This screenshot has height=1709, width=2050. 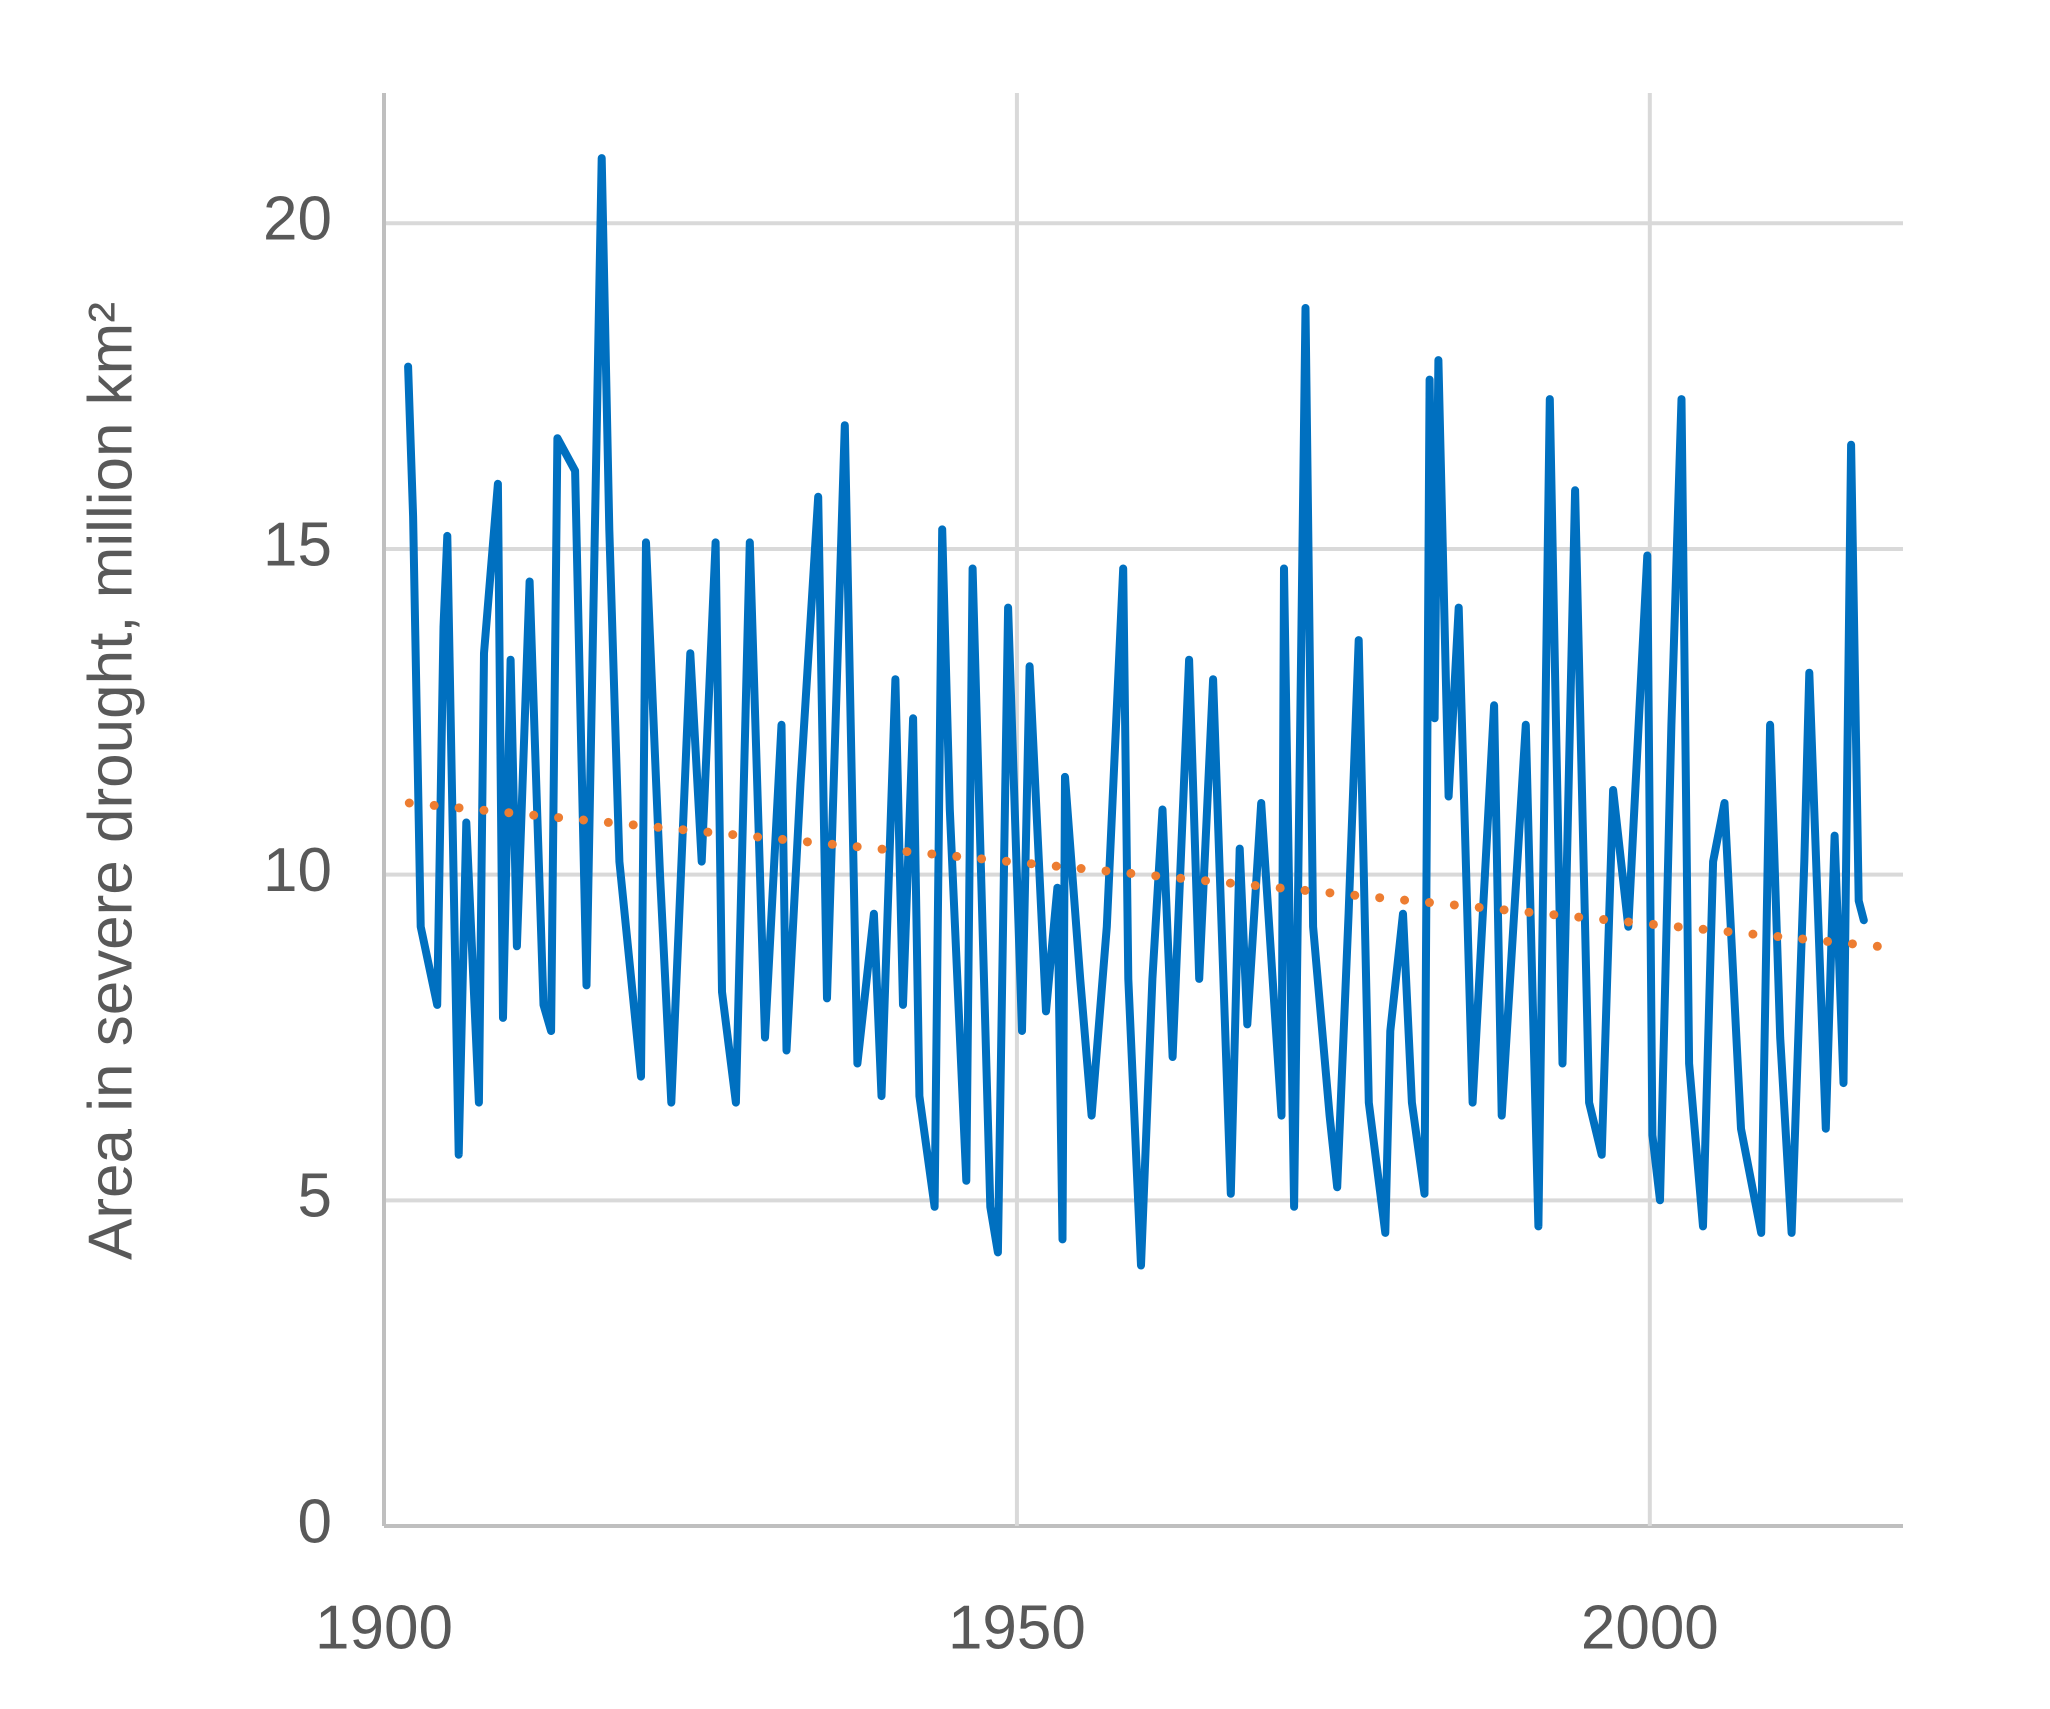 What do you see at coordinates (315, 1196) in the screenshot?
I see `y-tick-label: 5` at bounding box center [315, 1196].